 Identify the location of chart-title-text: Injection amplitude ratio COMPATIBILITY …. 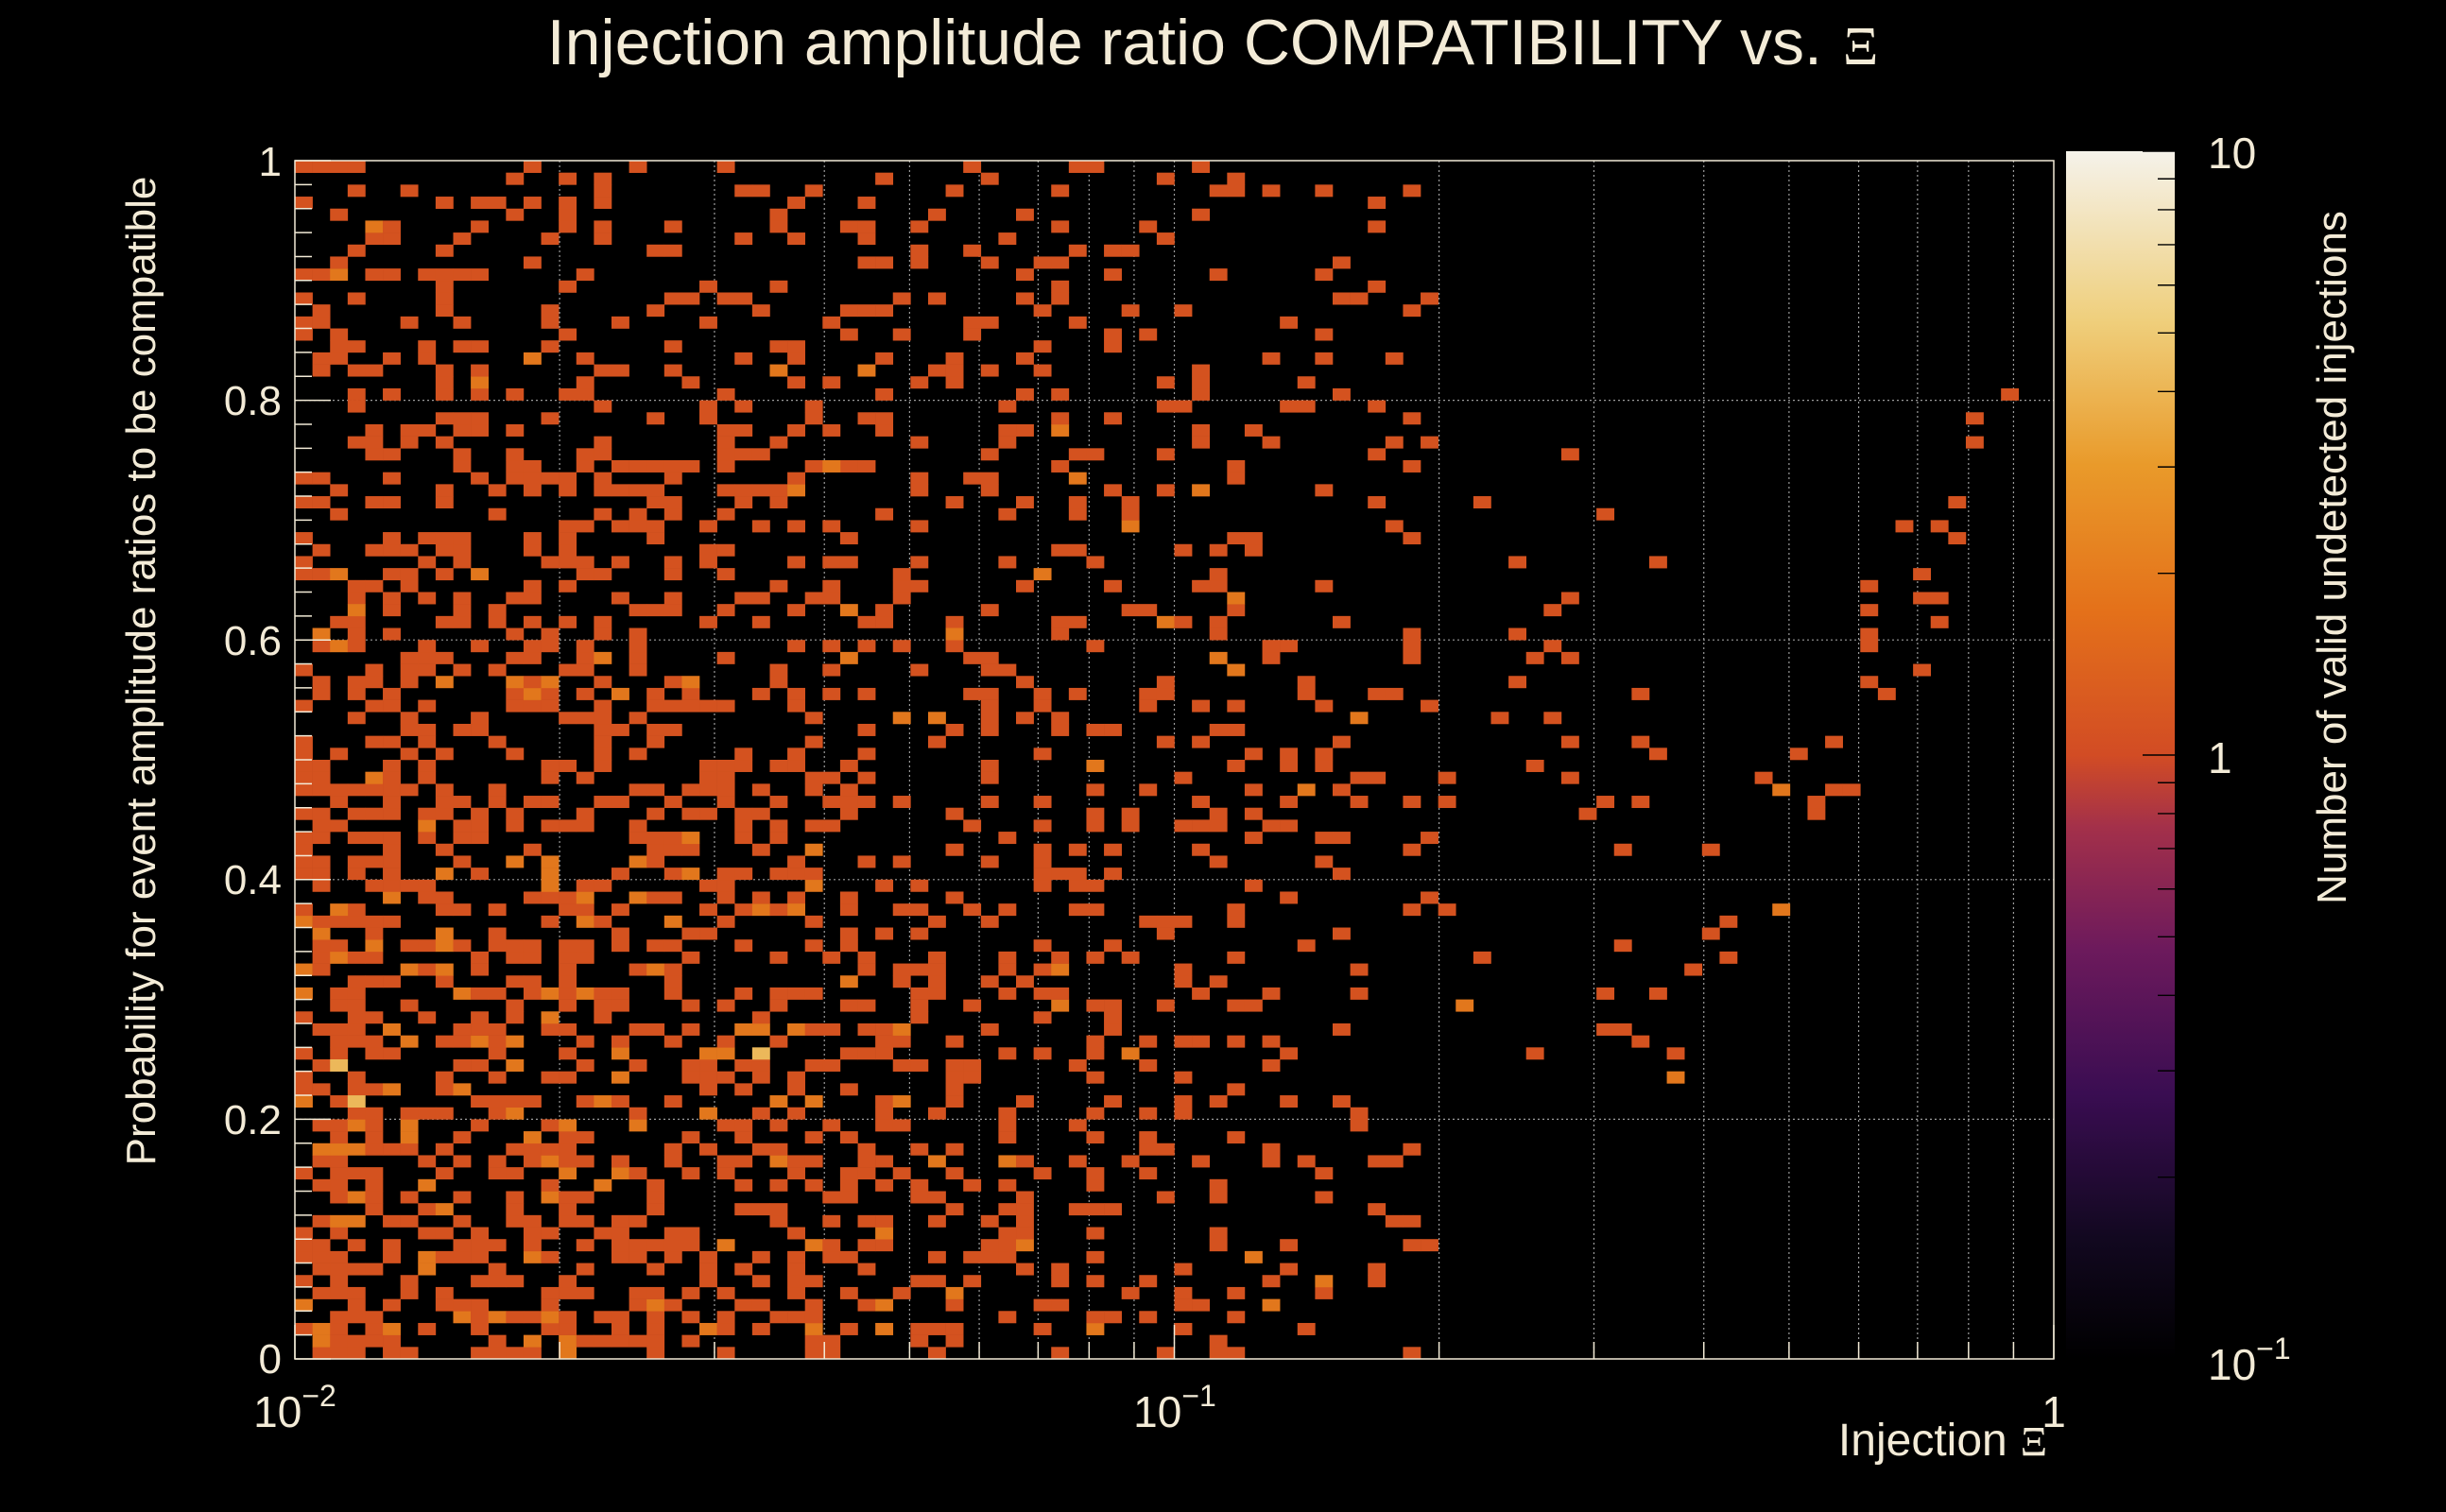
(1184, 42).